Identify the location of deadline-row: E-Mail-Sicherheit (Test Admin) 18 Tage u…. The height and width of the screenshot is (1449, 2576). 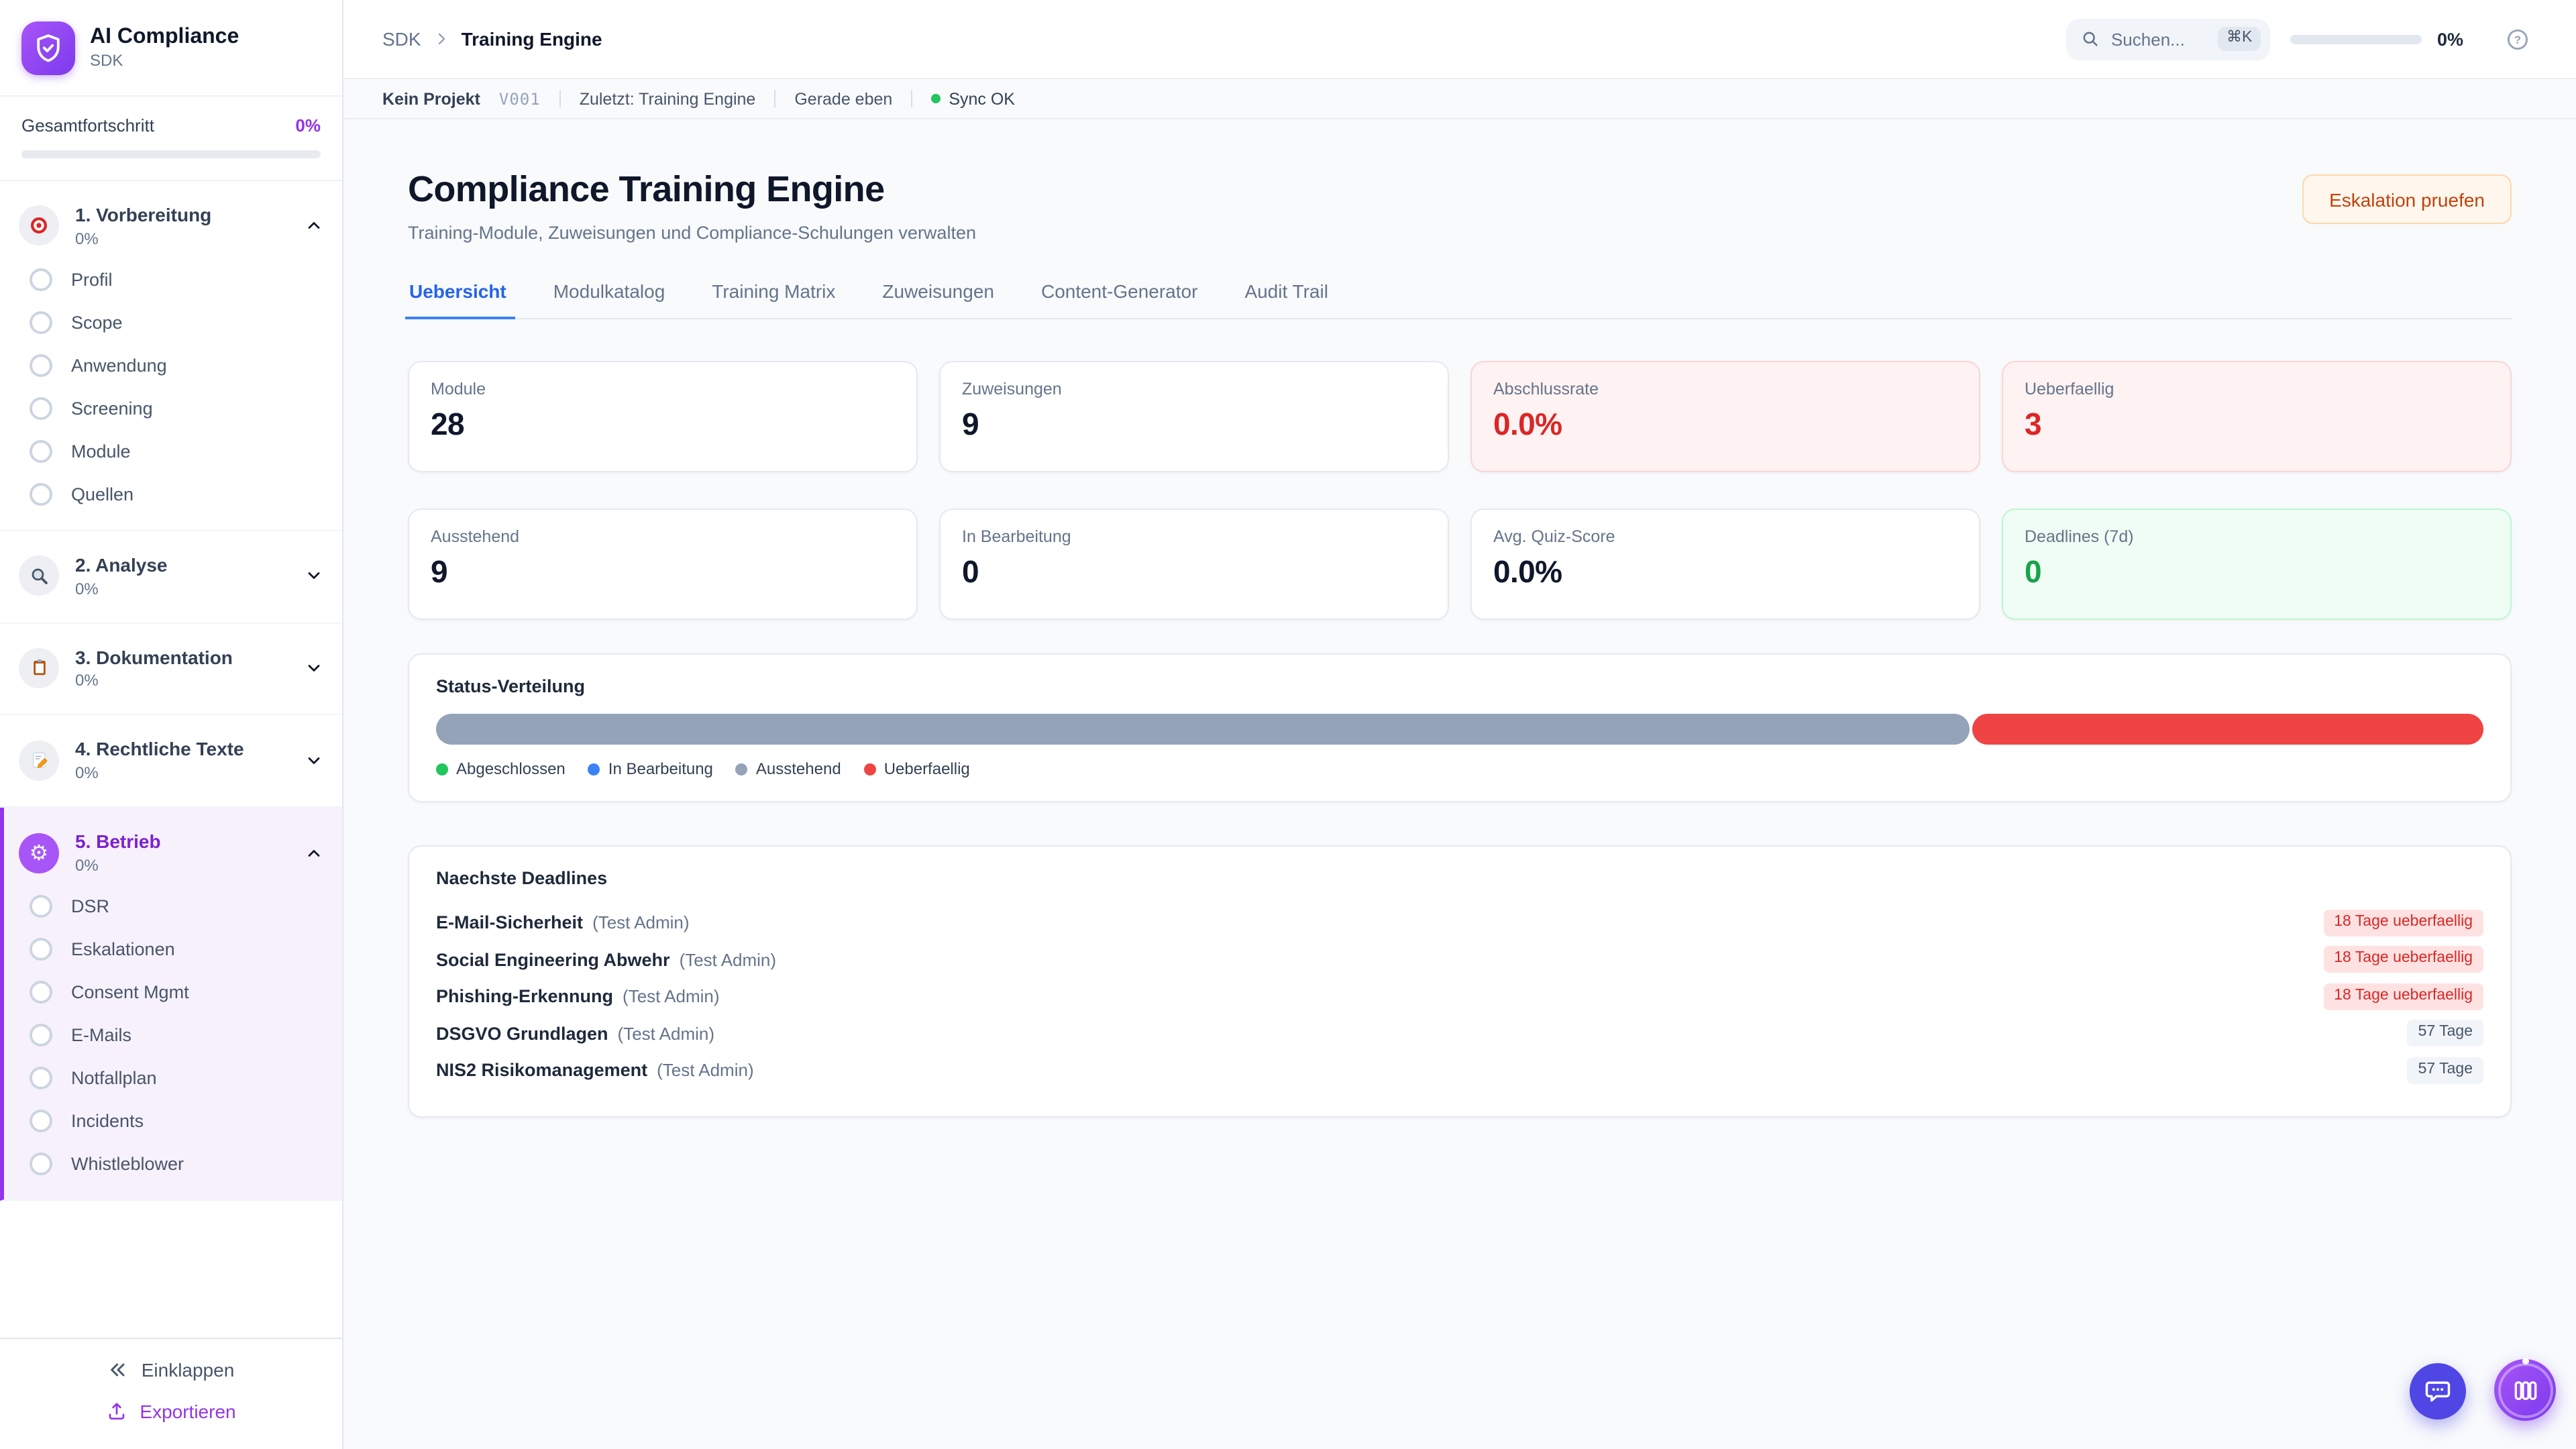
(1459, 922).